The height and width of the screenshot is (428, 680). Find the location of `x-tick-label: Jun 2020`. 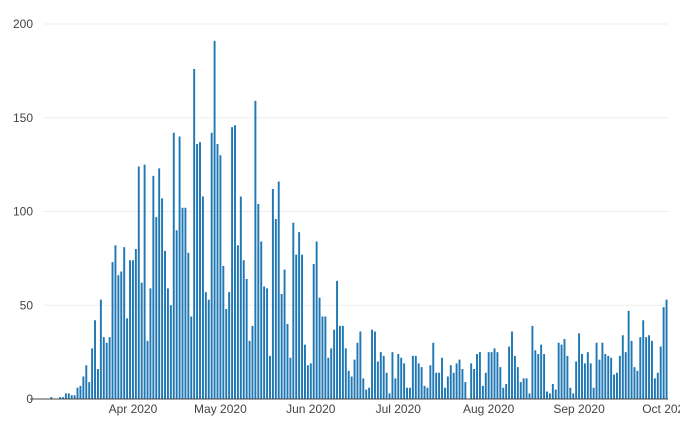

x-tick-label: Jun 2020 is located at coordinates (311, 409).